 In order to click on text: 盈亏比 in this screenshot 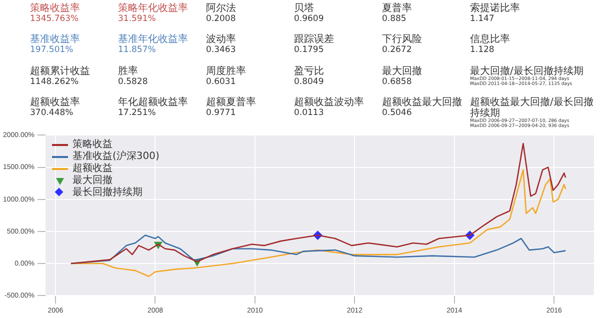, I will do `click(309, 71)`.